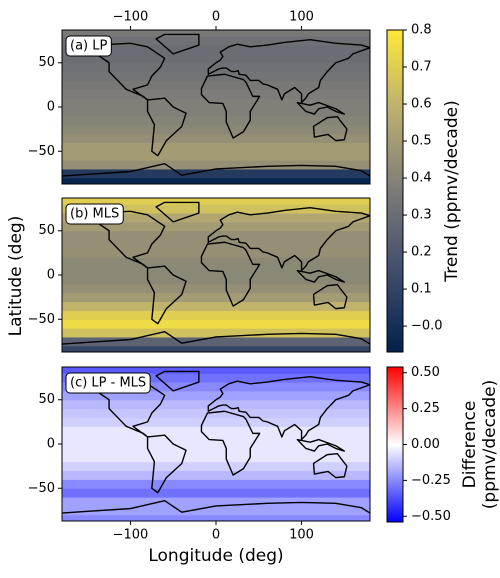 The image size is (500, 578). What do you see at coordinates (421, 289) in the screenshot?
I see `colorbar-tick-label: 0.1` at bounding box center [421, 289].